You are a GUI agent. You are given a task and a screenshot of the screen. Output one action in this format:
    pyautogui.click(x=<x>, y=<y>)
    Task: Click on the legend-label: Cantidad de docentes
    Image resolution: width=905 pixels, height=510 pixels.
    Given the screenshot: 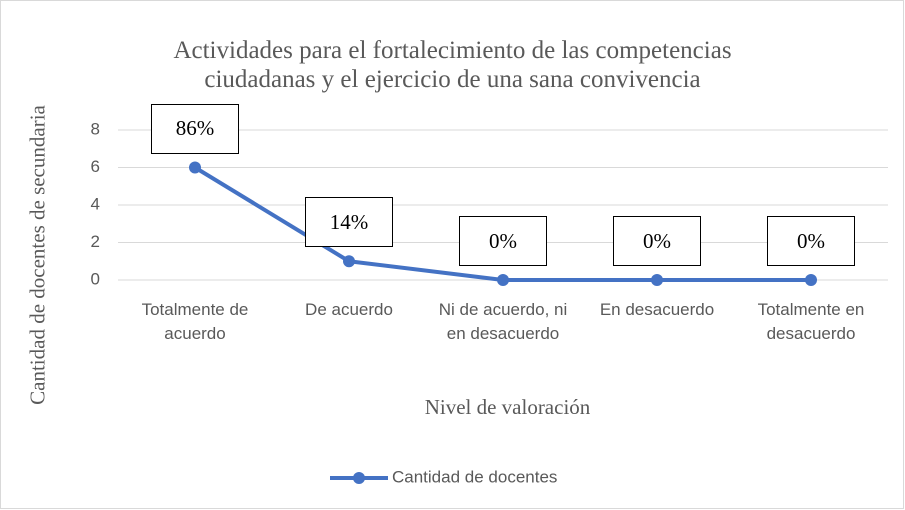 What is the action you would take?
    pyautogui.click(x=474, y=476)
    